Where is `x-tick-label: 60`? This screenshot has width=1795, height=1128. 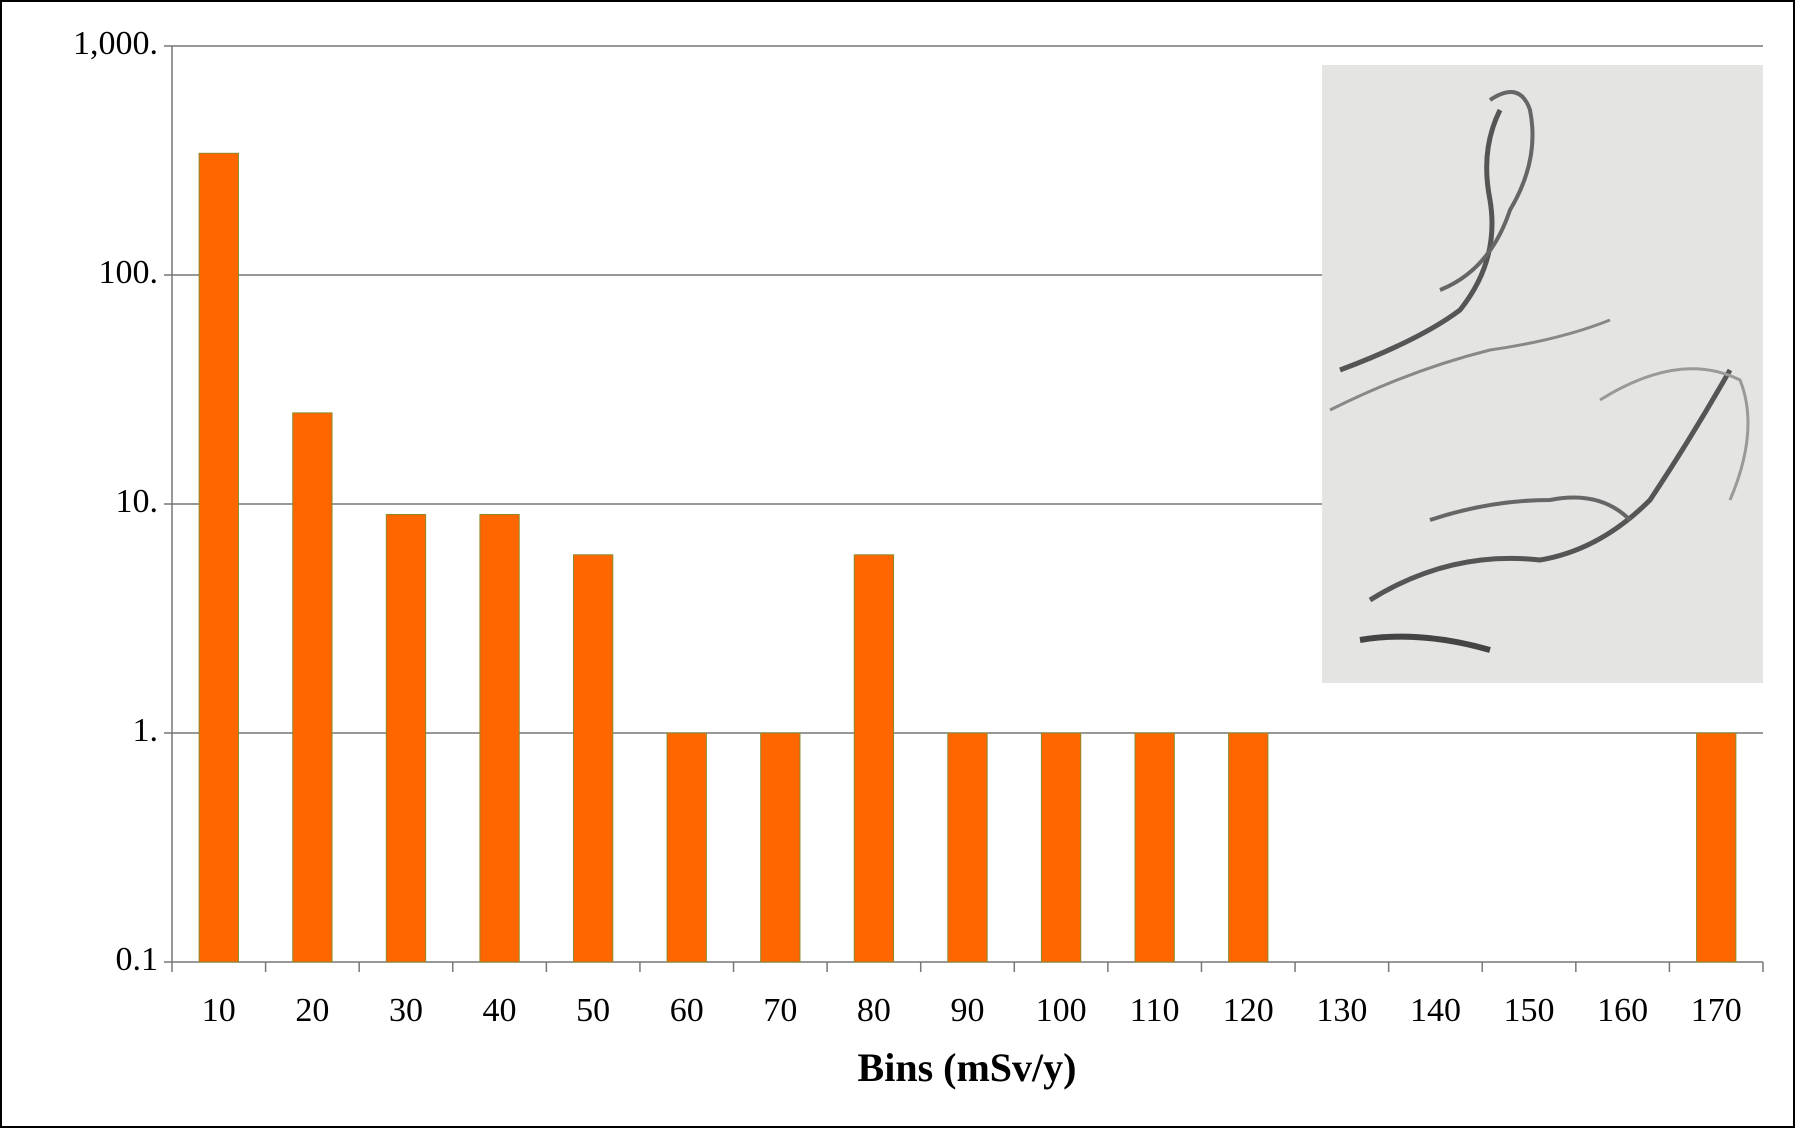
x-tick-label: 60 is located at coordinates (687, 1010).